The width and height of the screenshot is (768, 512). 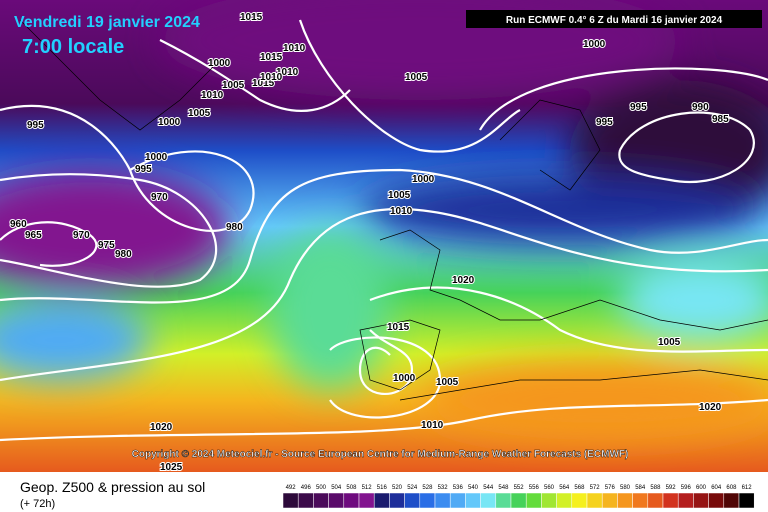 What do you see at coordinates (519, 488) in the screenshot?
I see `legend-label: 552` at bounding box center [519, 488].